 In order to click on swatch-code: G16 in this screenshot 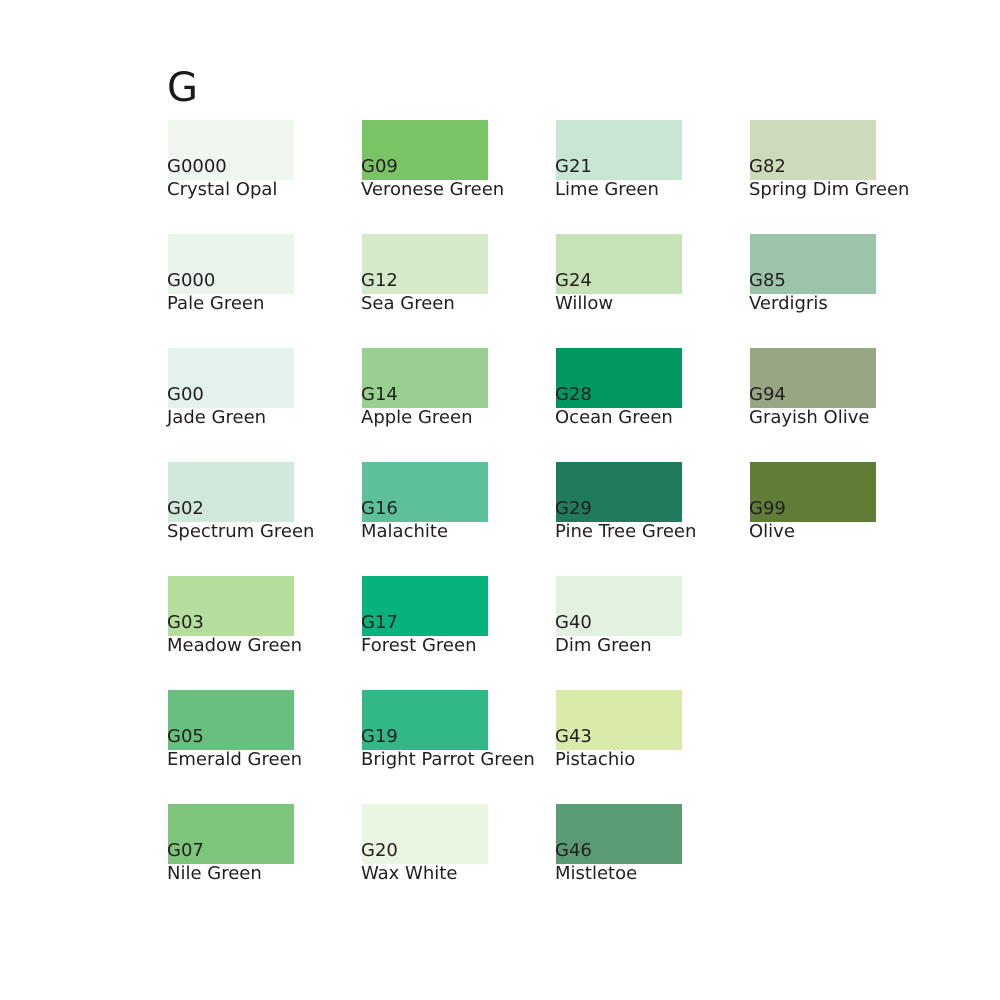, I will do `click(379, 508)`.